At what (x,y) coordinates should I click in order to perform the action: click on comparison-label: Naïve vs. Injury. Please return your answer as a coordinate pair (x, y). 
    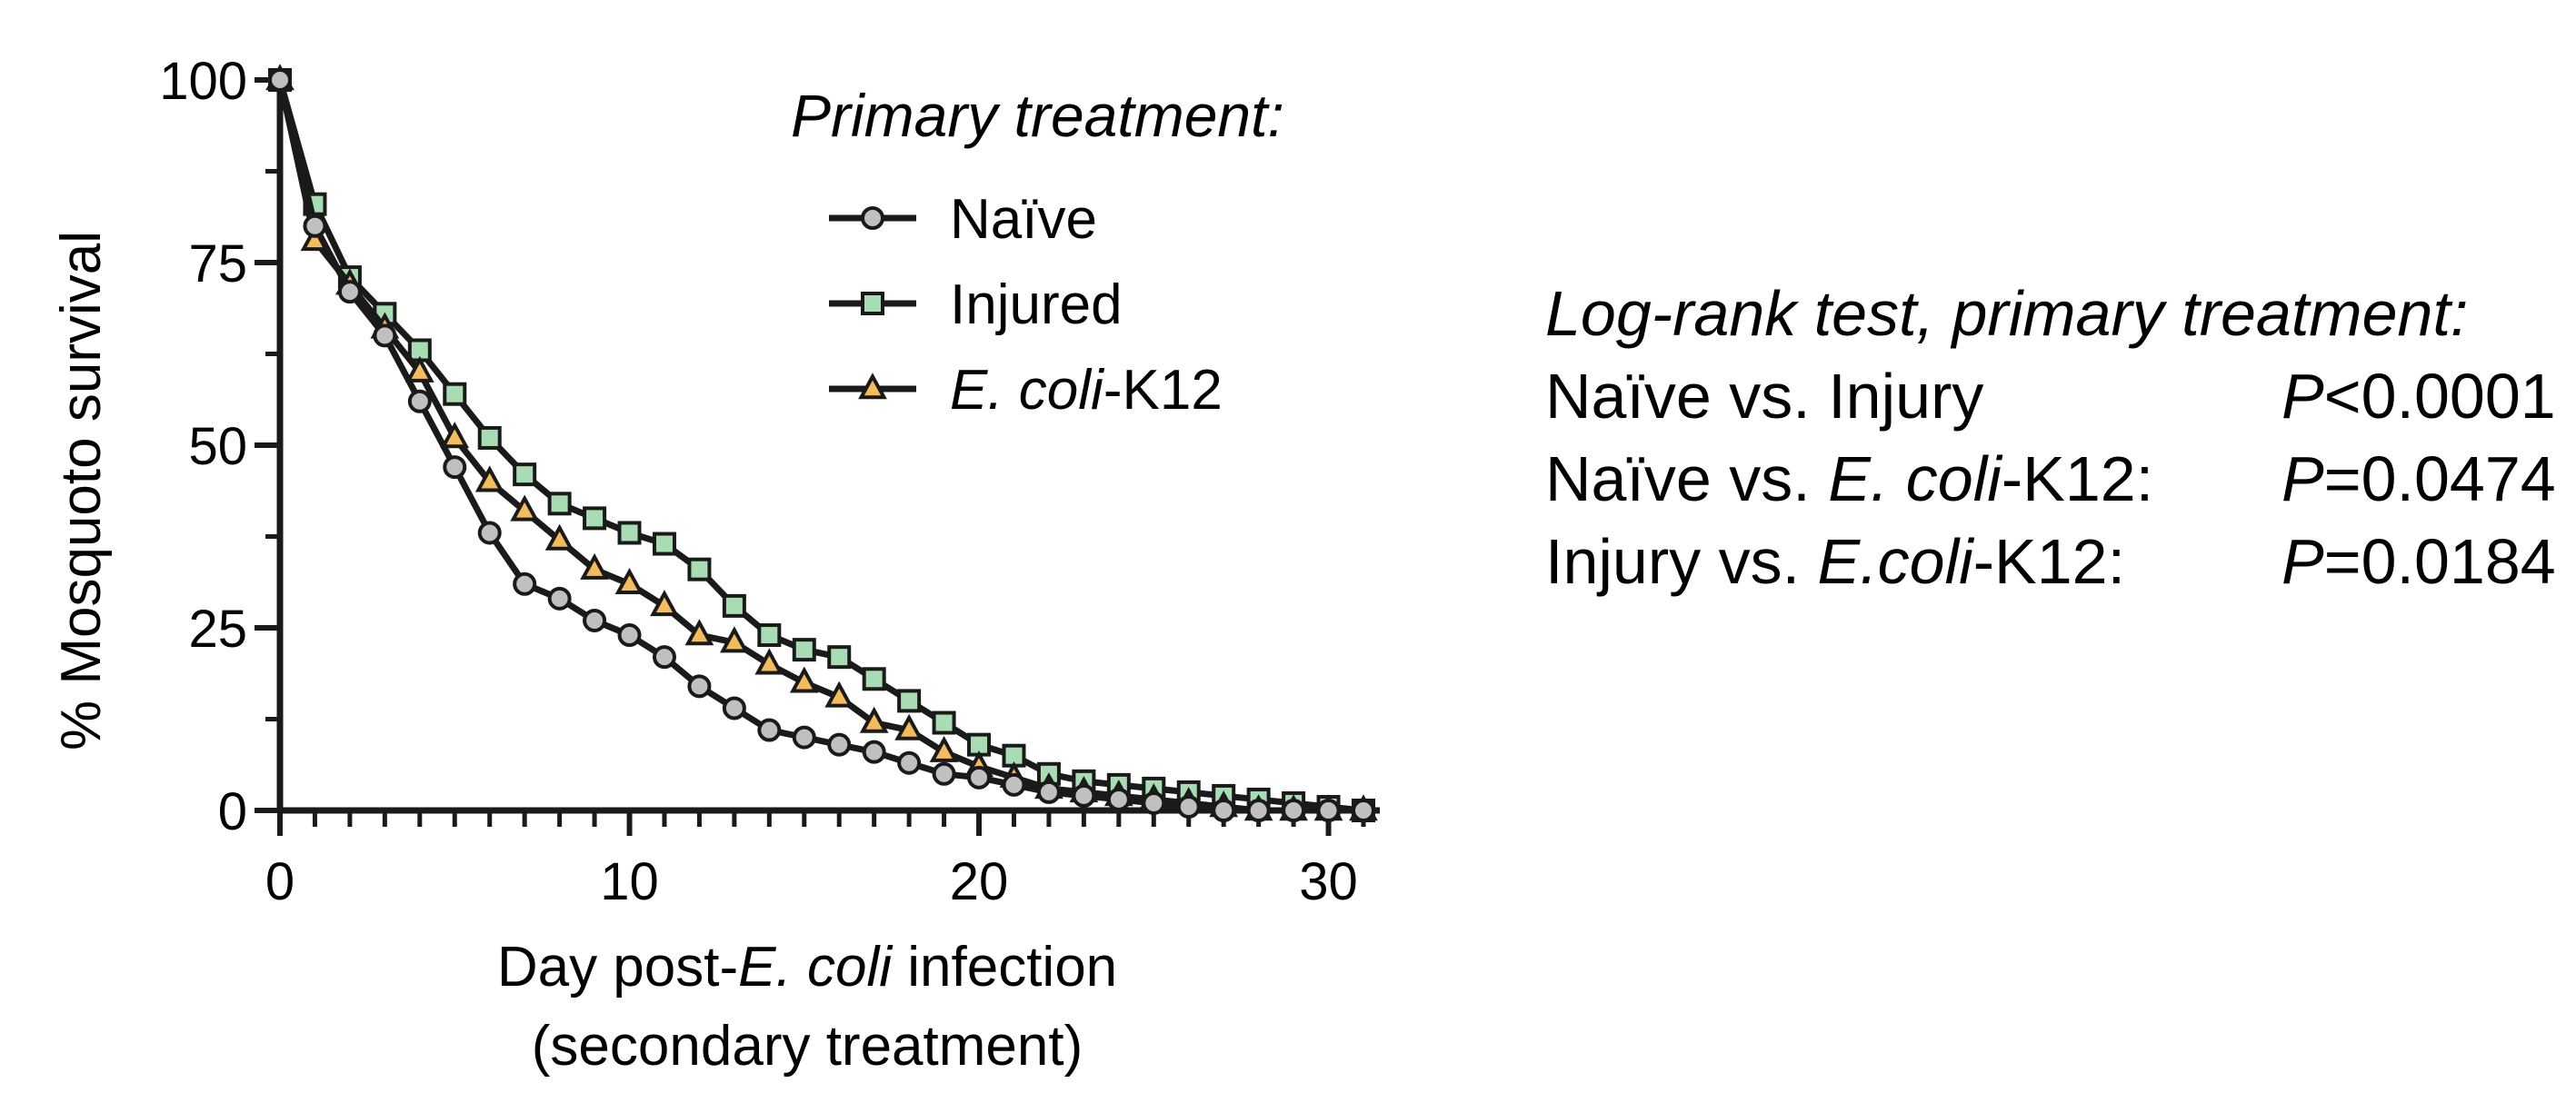
    Looking at the image, I should click on (1764, 396).